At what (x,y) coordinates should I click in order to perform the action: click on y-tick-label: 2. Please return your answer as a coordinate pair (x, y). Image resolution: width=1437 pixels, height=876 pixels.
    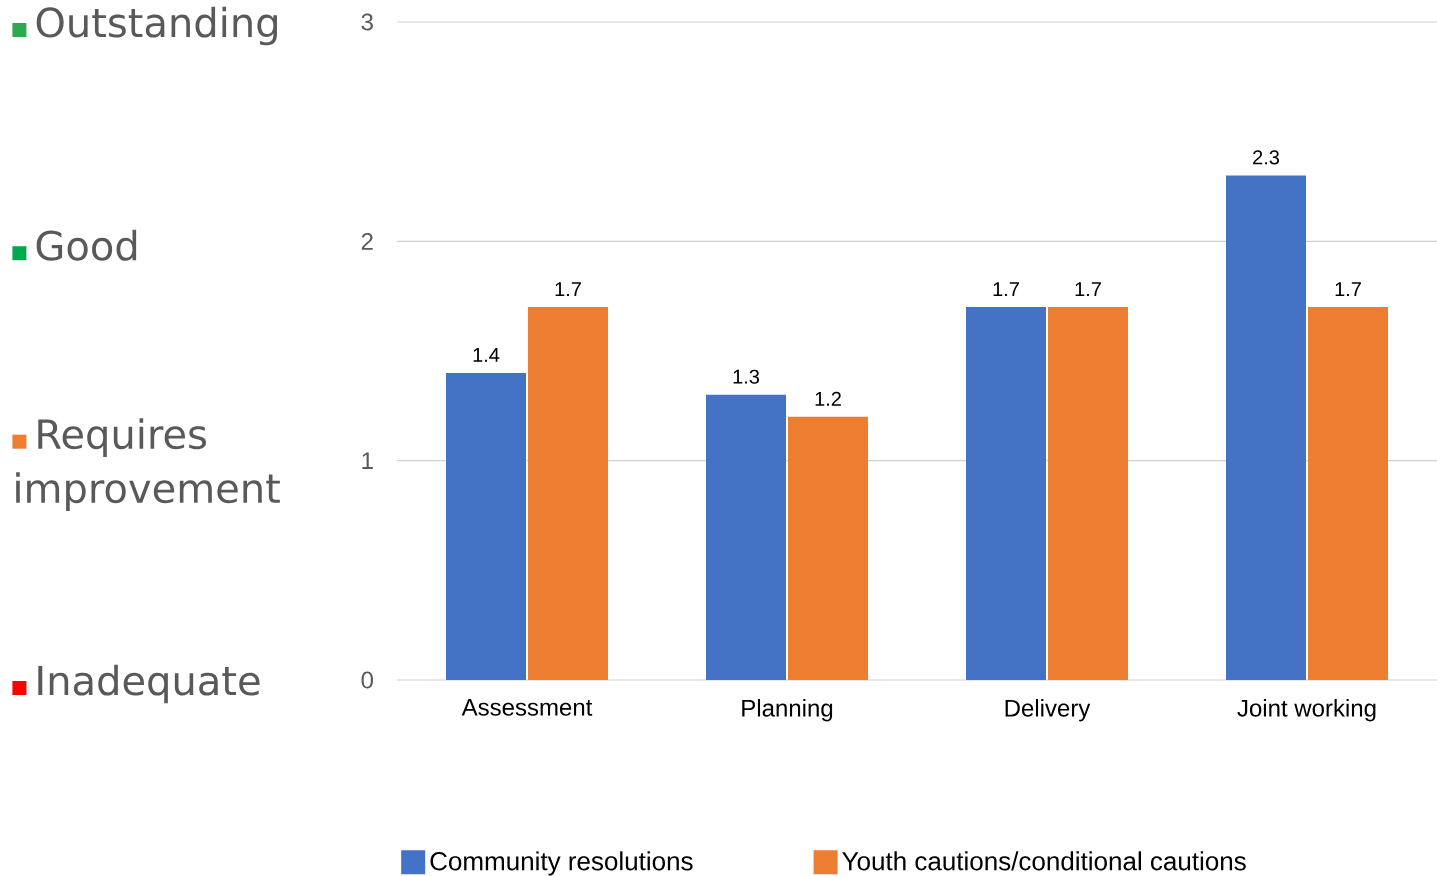
    Looking at the image, I should click on (367, 241).